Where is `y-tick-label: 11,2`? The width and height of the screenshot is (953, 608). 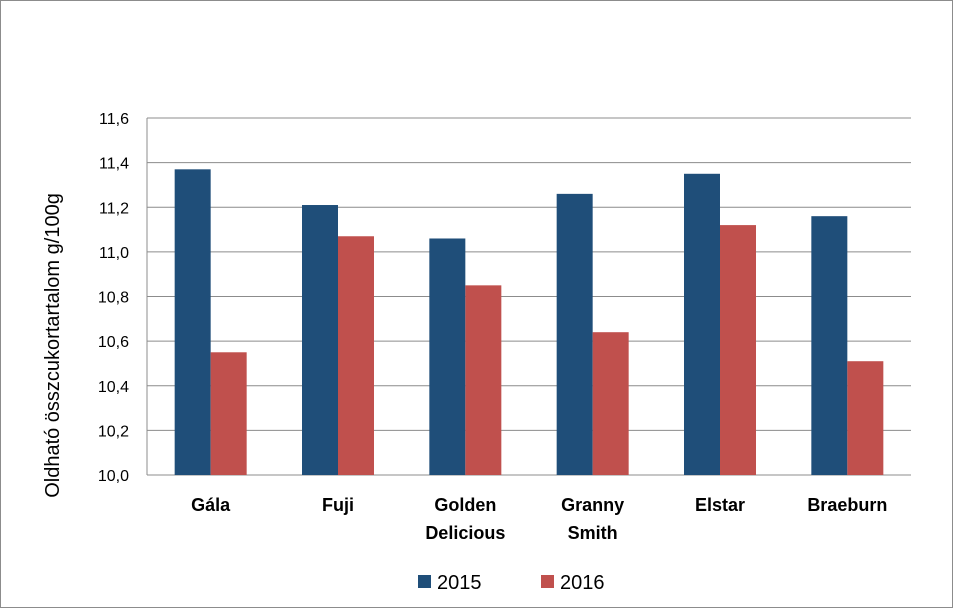 y-tick-label: 11,2 is located at coordinates (114, 208).